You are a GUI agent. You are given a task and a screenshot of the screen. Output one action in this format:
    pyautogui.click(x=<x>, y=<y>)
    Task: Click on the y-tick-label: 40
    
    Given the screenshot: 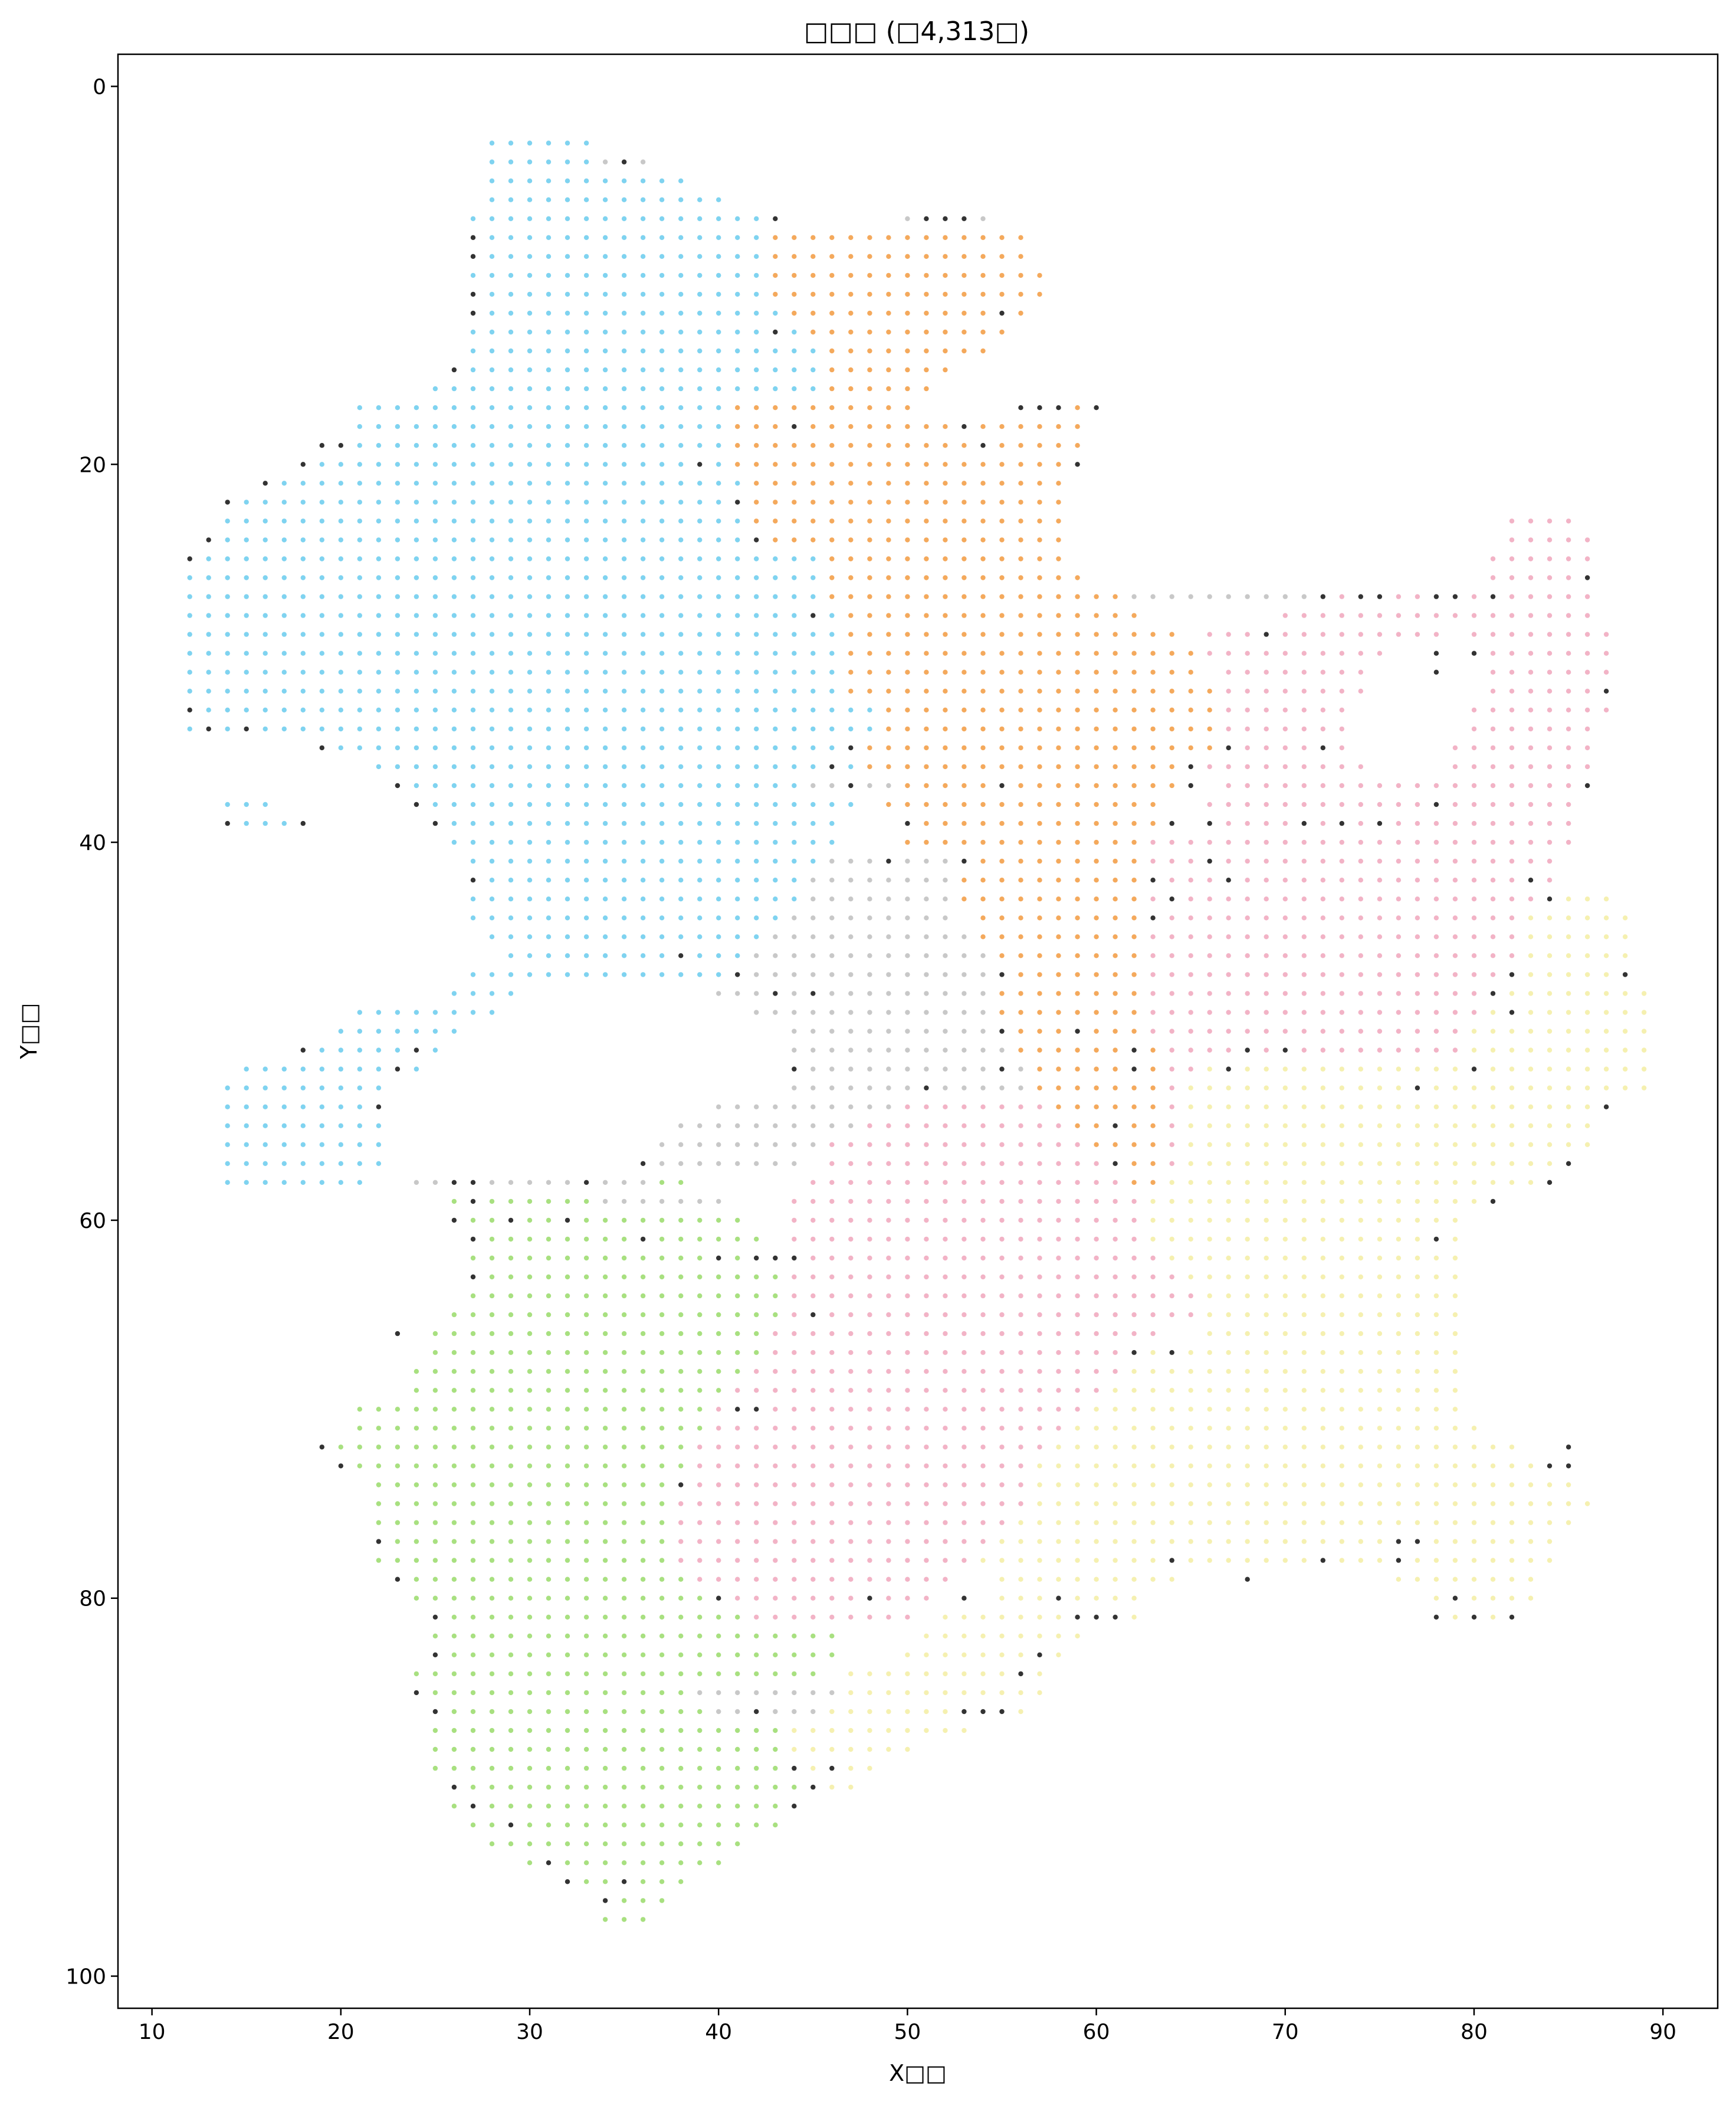 What is the action you would take?
    pyautogui.click(x=92, y=843)
    